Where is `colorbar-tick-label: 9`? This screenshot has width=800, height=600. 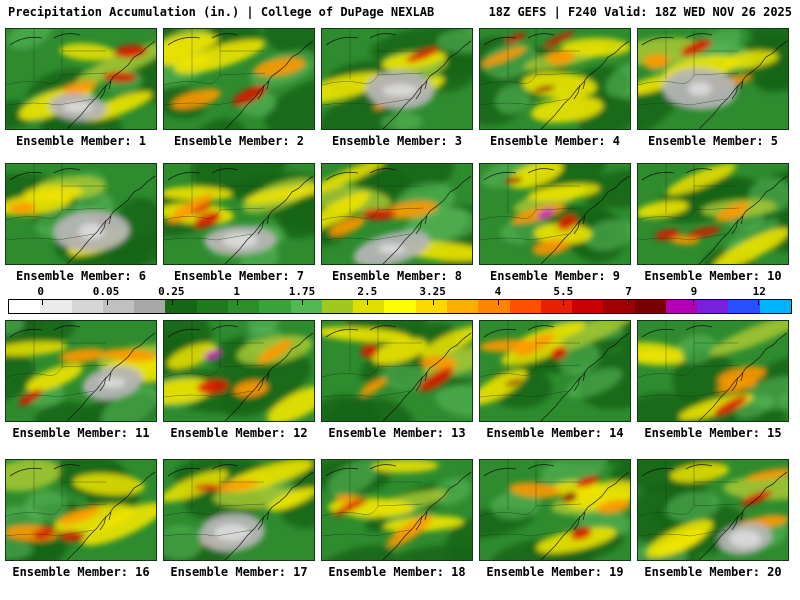 colorbar-tick-label: 9 is located at coordinates (694, 291).